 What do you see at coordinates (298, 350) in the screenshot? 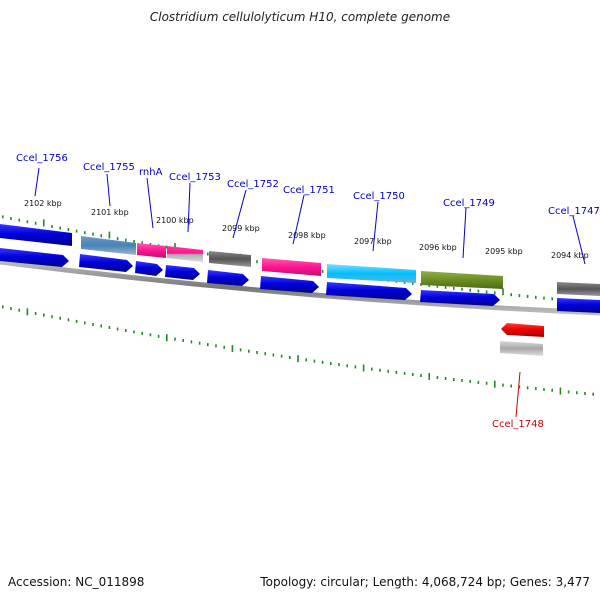
I see `inner-tick-track` at bounding box center [298, 350].